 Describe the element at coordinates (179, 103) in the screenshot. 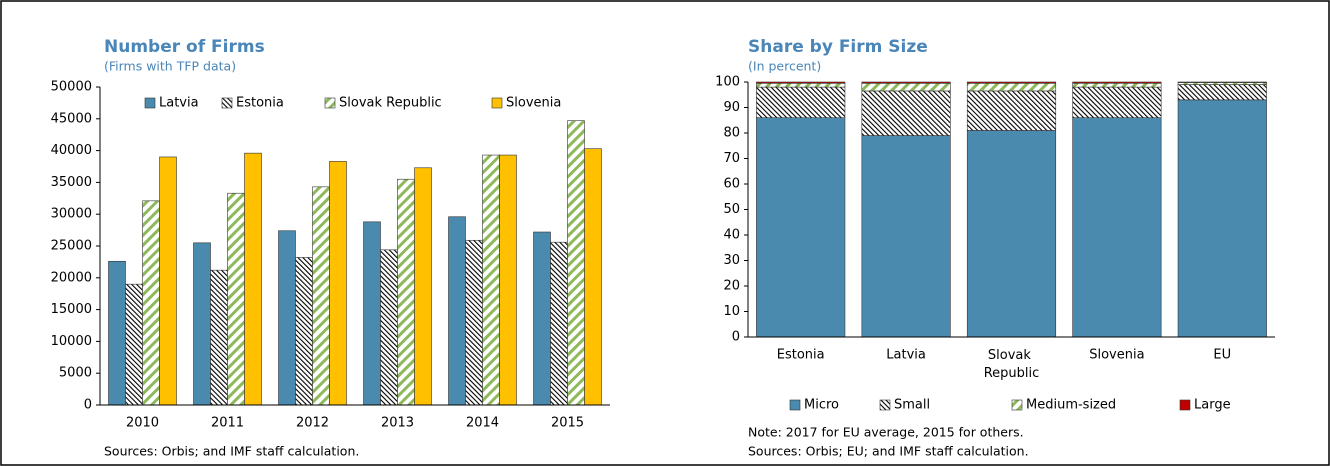

I see `legend-label: Latvia` at that location.